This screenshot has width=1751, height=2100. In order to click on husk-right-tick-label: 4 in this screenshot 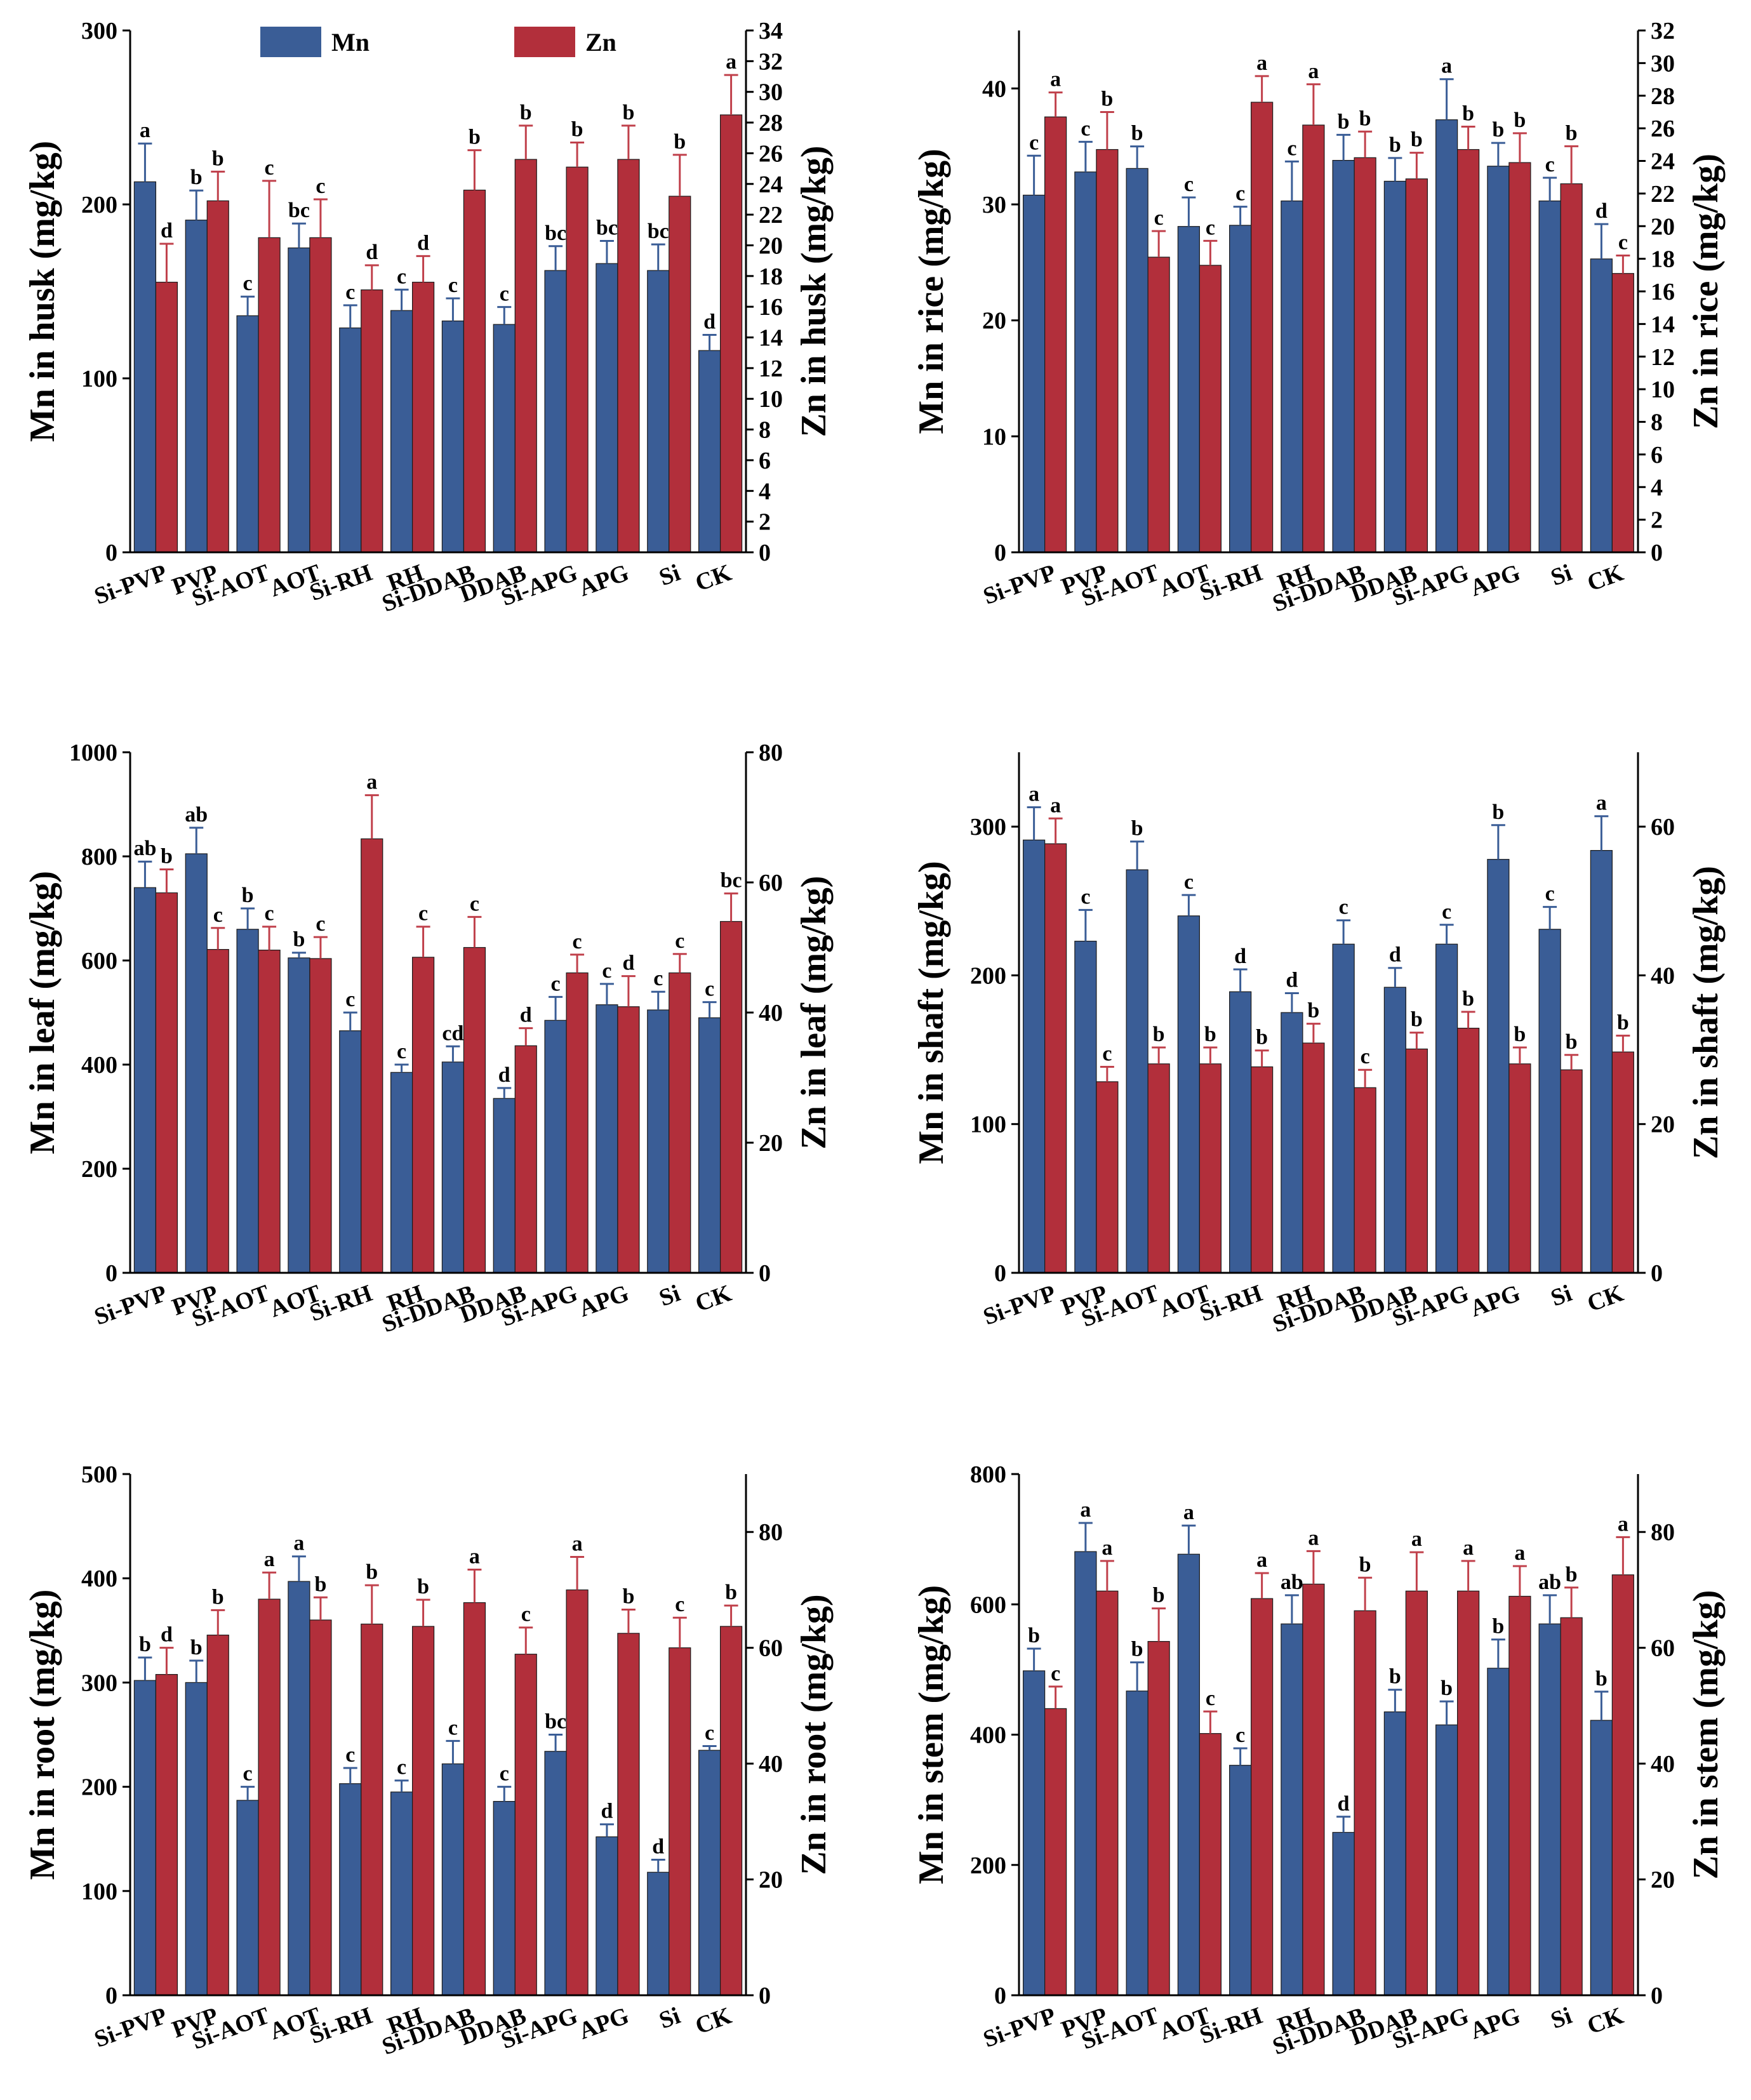, I will do `click(765, 491)`.